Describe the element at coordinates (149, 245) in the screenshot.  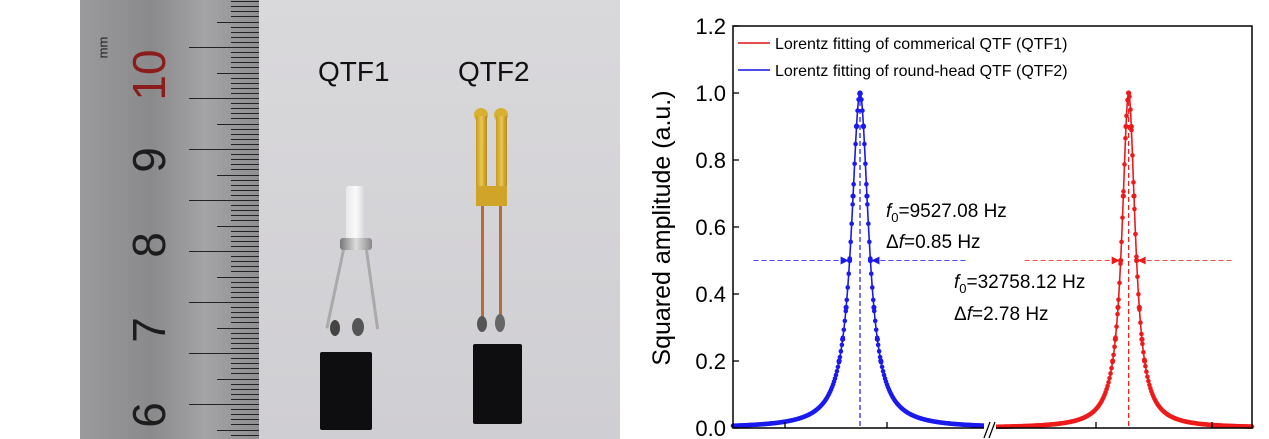
I see `ruler-number: 8` at that location.